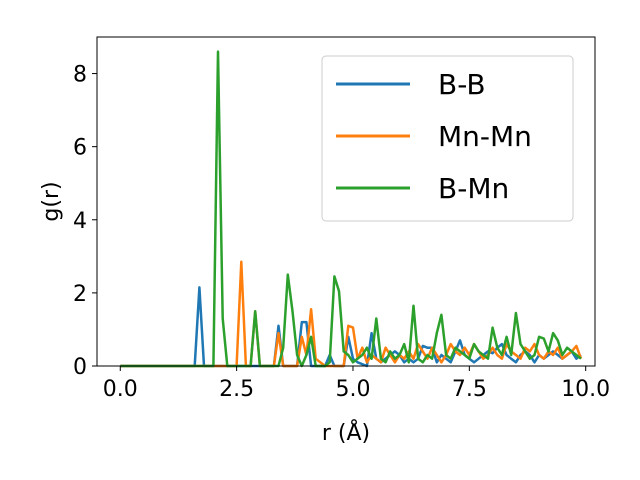 The image size is (640, 480). Describe the element at coordinates (80, 148) in the screenshot. I see `y-tick-label: 6` at that location.